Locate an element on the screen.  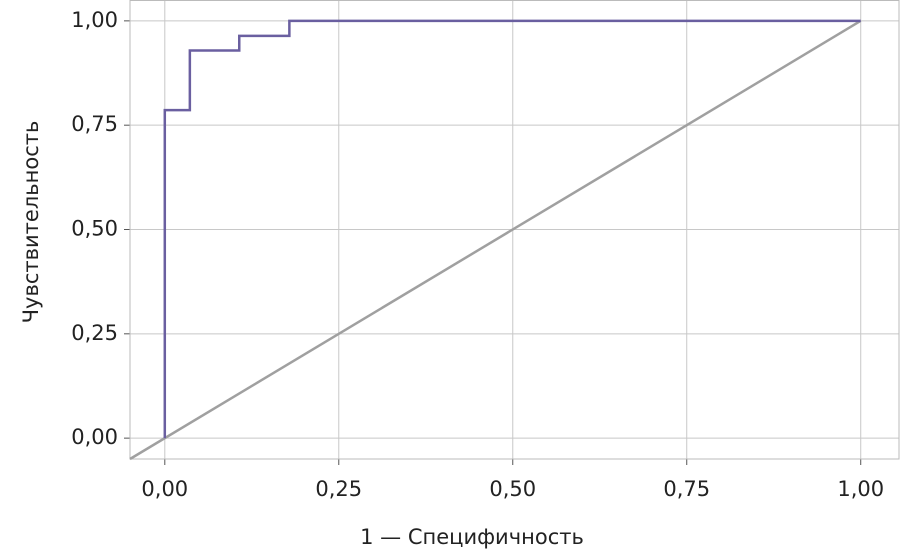
x-tick-label: 0,25 is located at coordinates (338, 489).